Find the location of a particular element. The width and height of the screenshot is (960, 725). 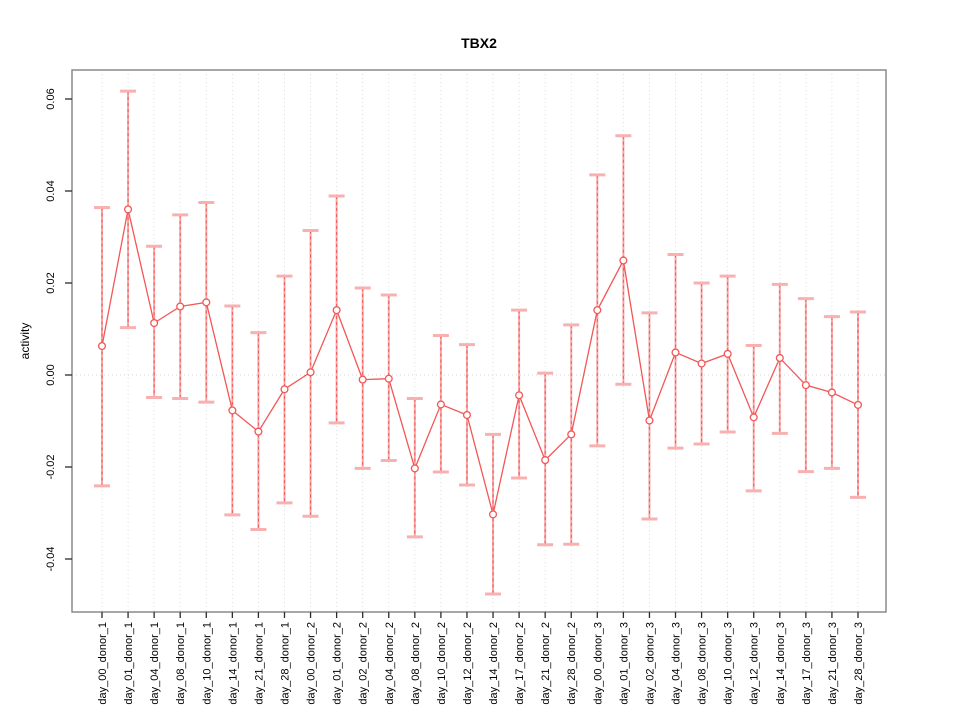

x-tick-label: day_10_donor_3 is located at coordinates (729, 663).